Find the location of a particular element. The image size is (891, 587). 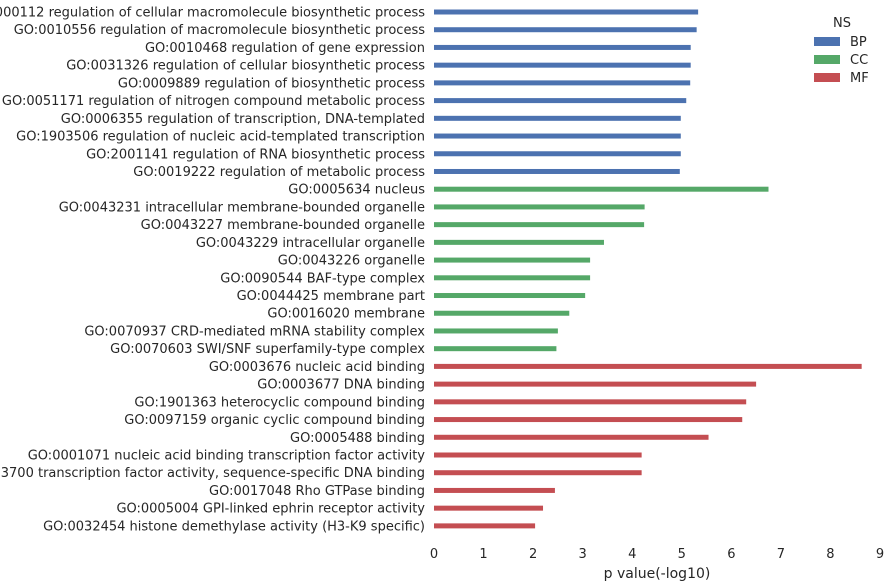

legend-label-cc: CC is located at coordinates (859, 60).